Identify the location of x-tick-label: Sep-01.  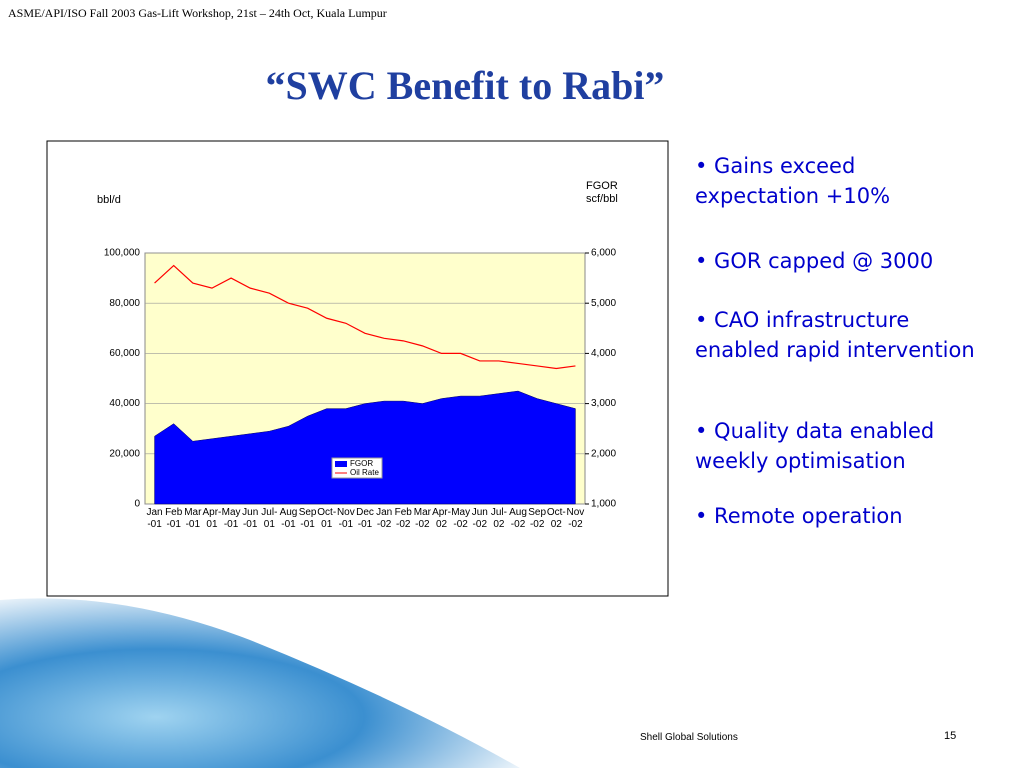
(307, 518).